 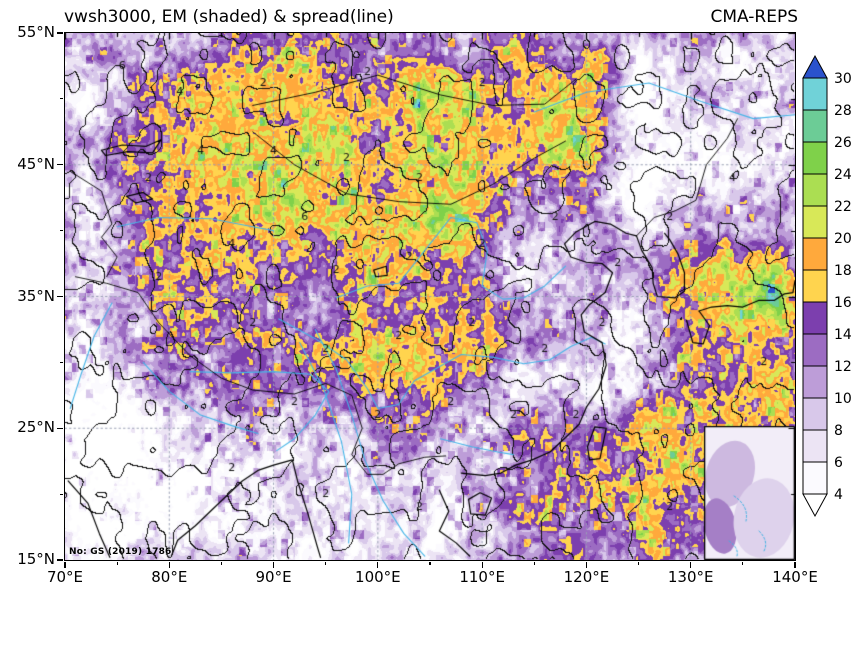 I want to click on colorbar-label: 14, so click(x=843, y=335).